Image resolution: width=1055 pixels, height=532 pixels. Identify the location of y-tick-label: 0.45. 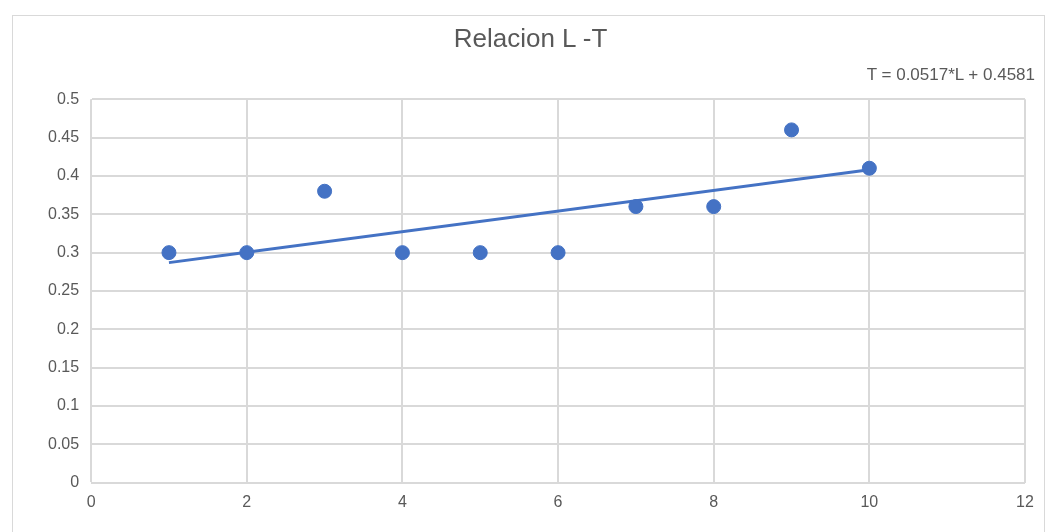
(64, 136).